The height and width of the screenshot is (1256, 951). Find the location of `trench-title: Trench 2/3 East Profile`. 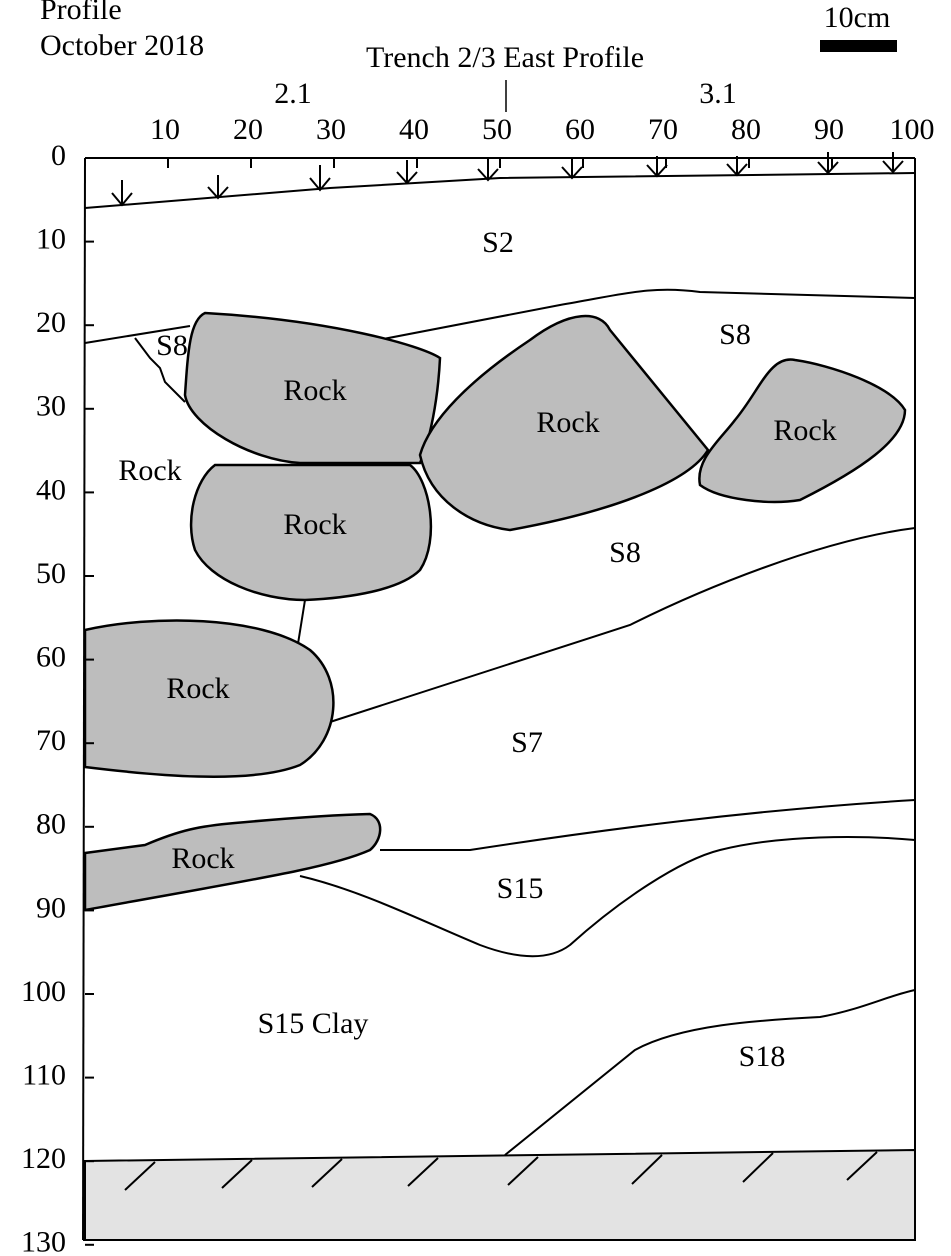

trench-title: Trench 2/3 East Profile is located at coordinates (505, 57).